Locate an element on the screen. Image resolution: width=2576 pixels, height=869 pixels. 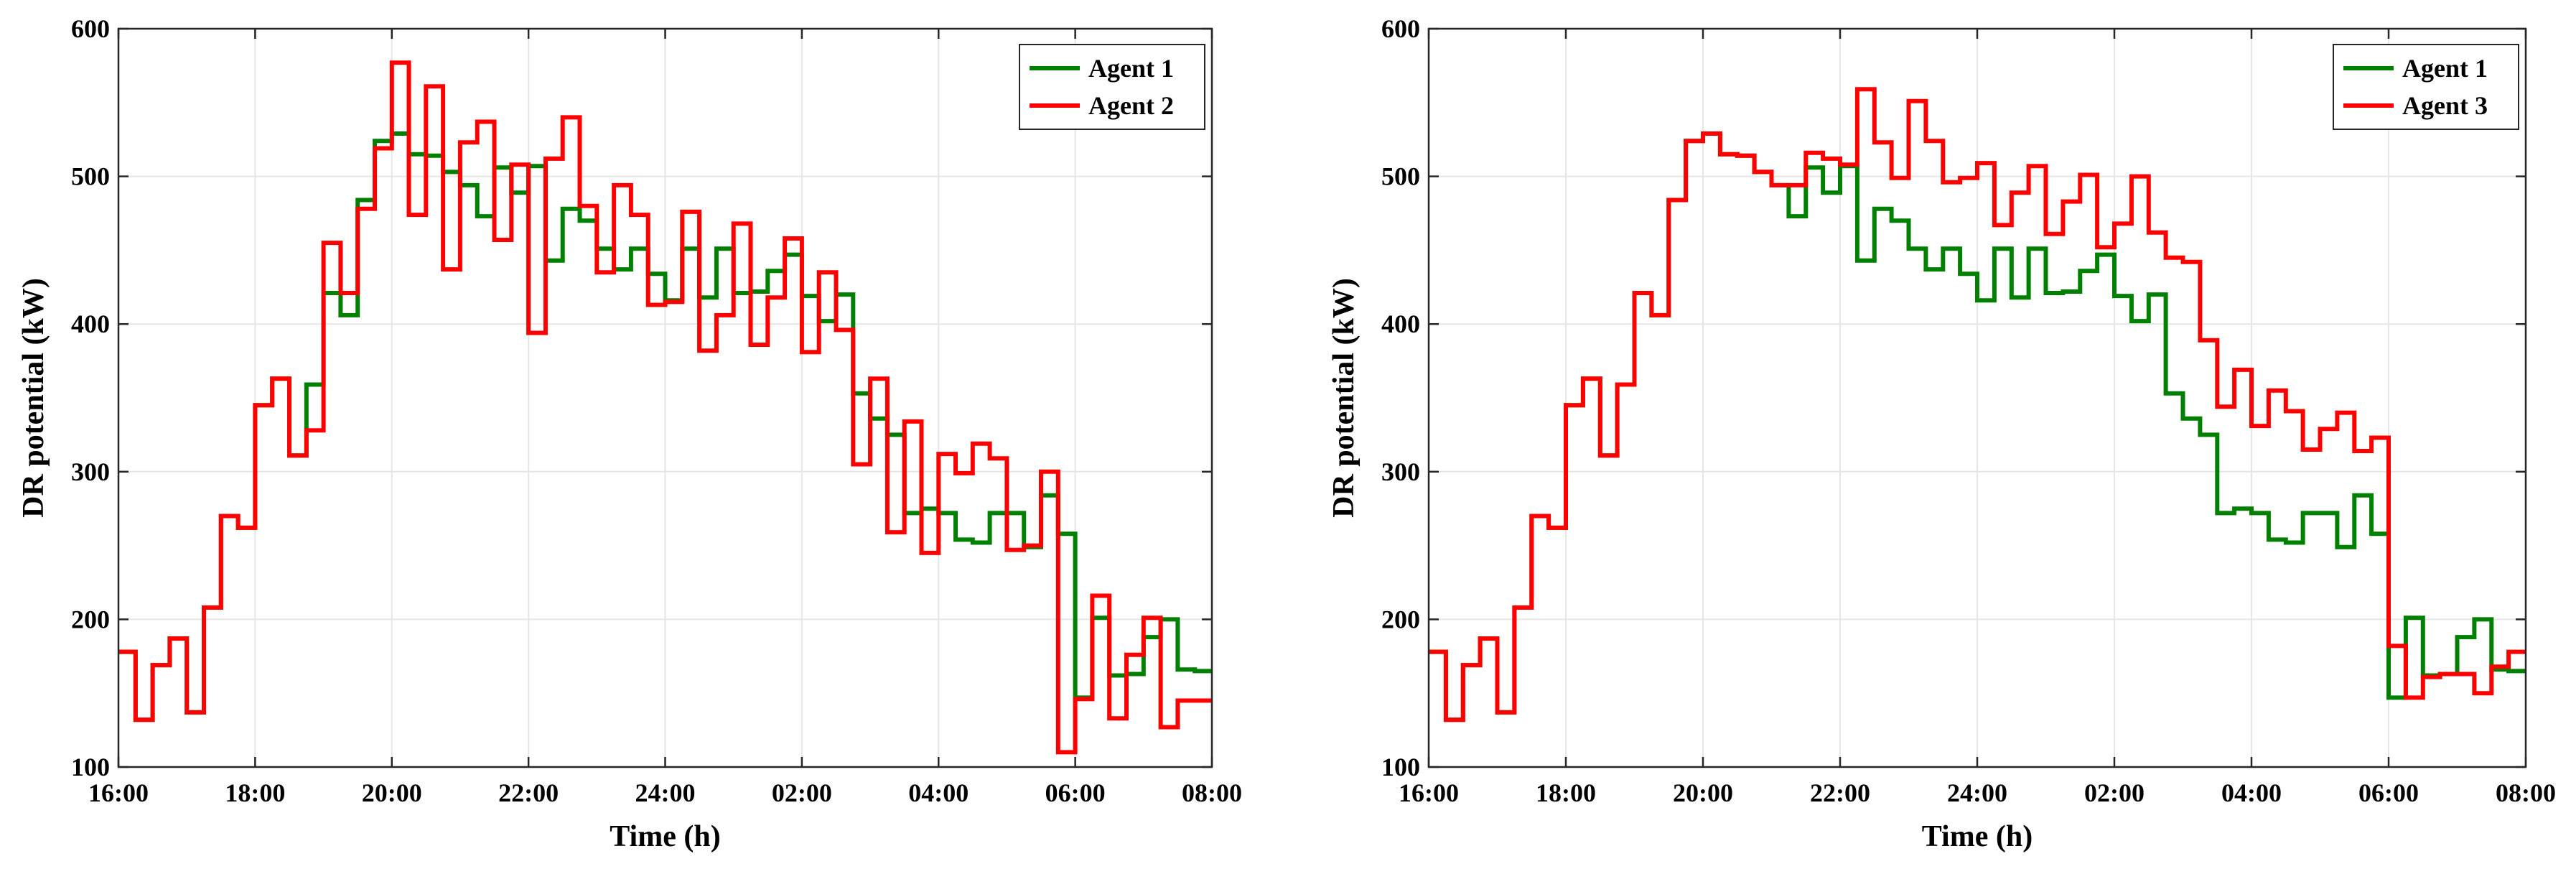
legend: Agent 1 Agent 3 is located at coordinates (2426, 87).